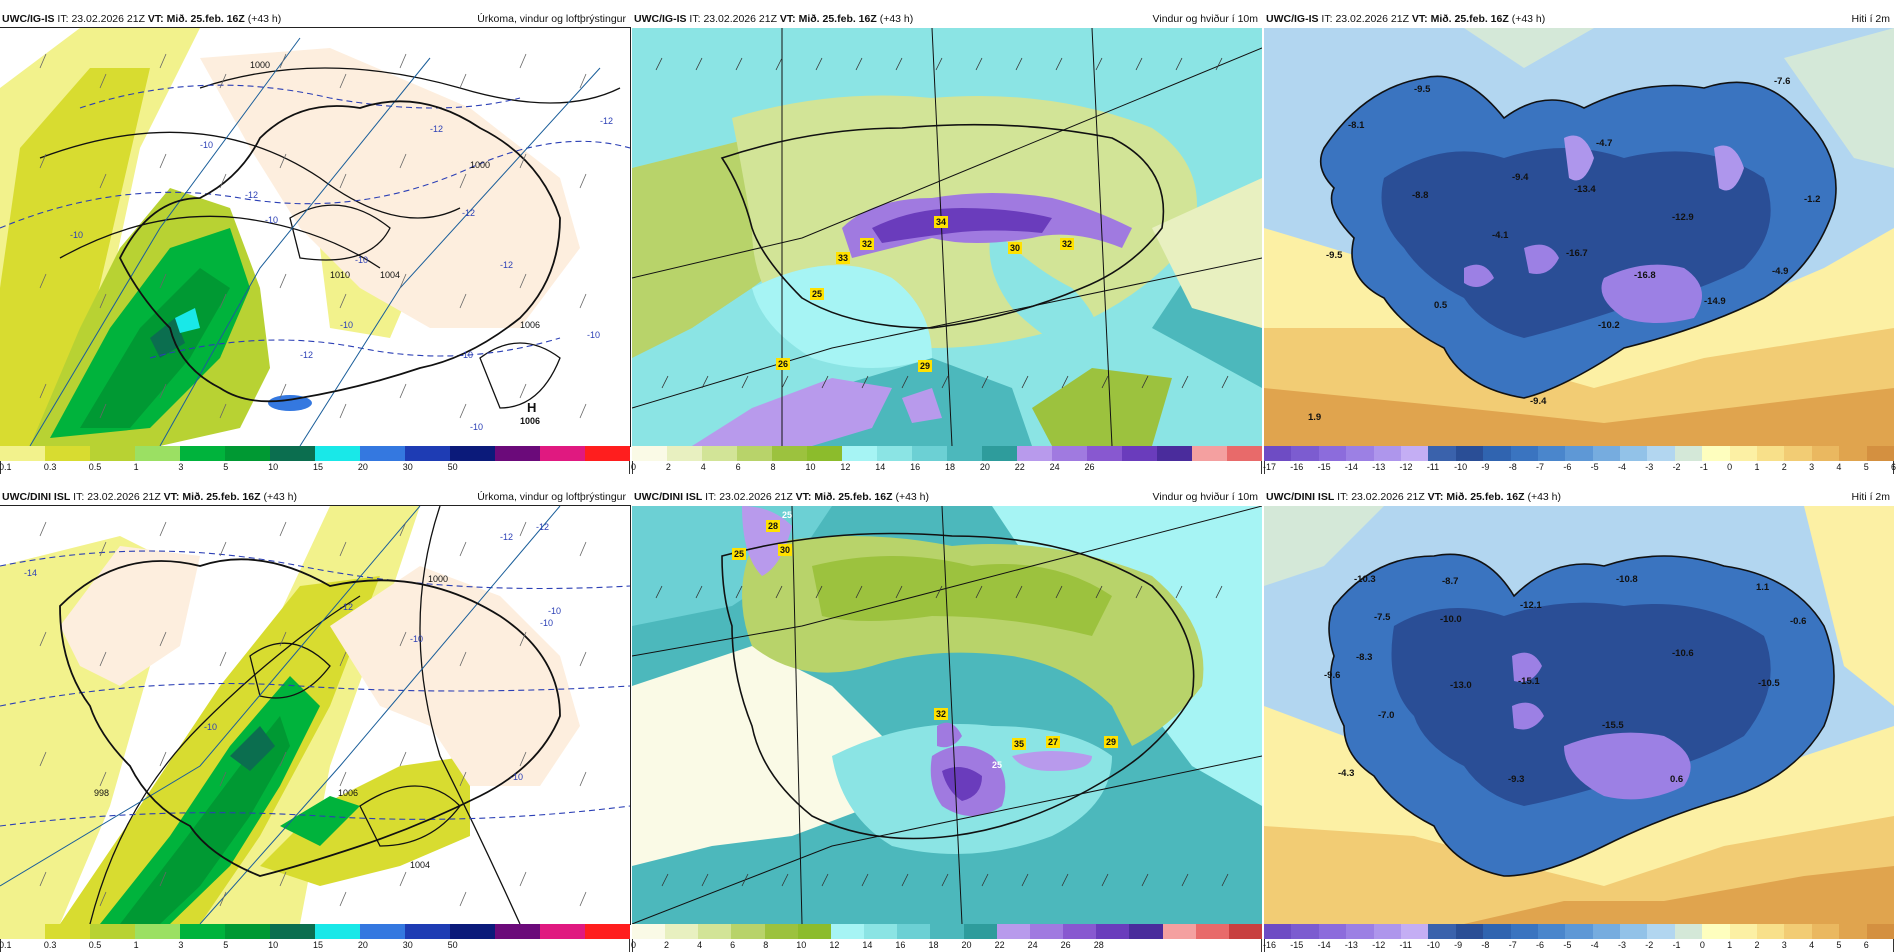 This screenshot has height=952, width=1900. Describe the element at coordinates (136, 945) in the screenshot. I see `scale-tick-label: 1` at that location.